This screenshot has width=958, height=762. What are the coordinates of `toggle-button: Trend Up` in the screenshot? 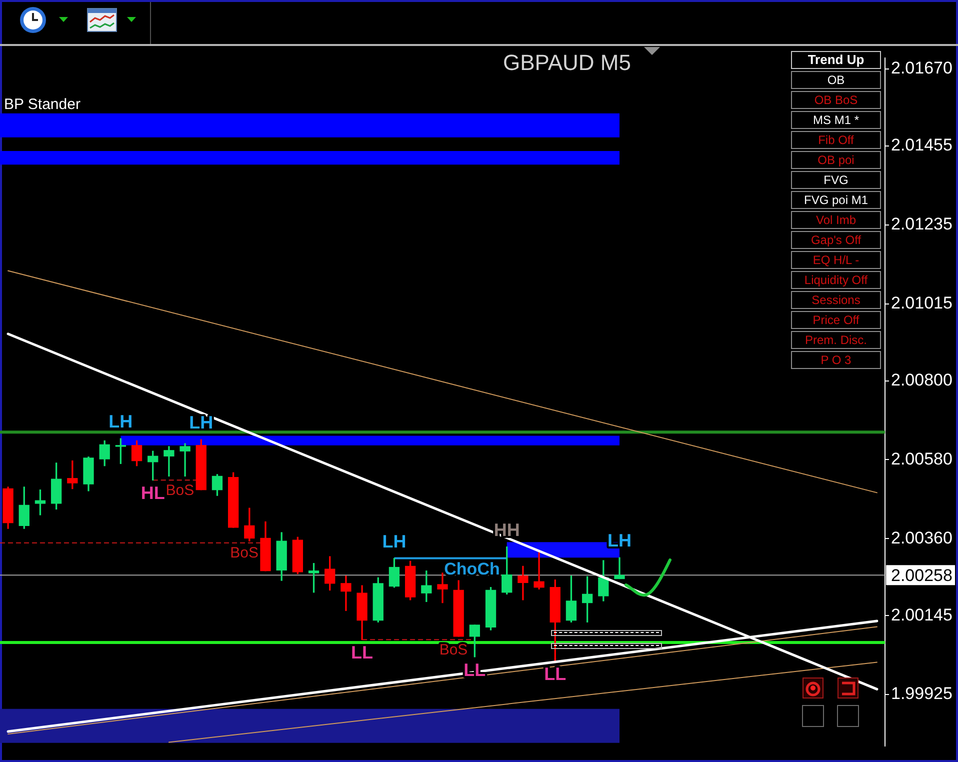 It's located at (836, 60).